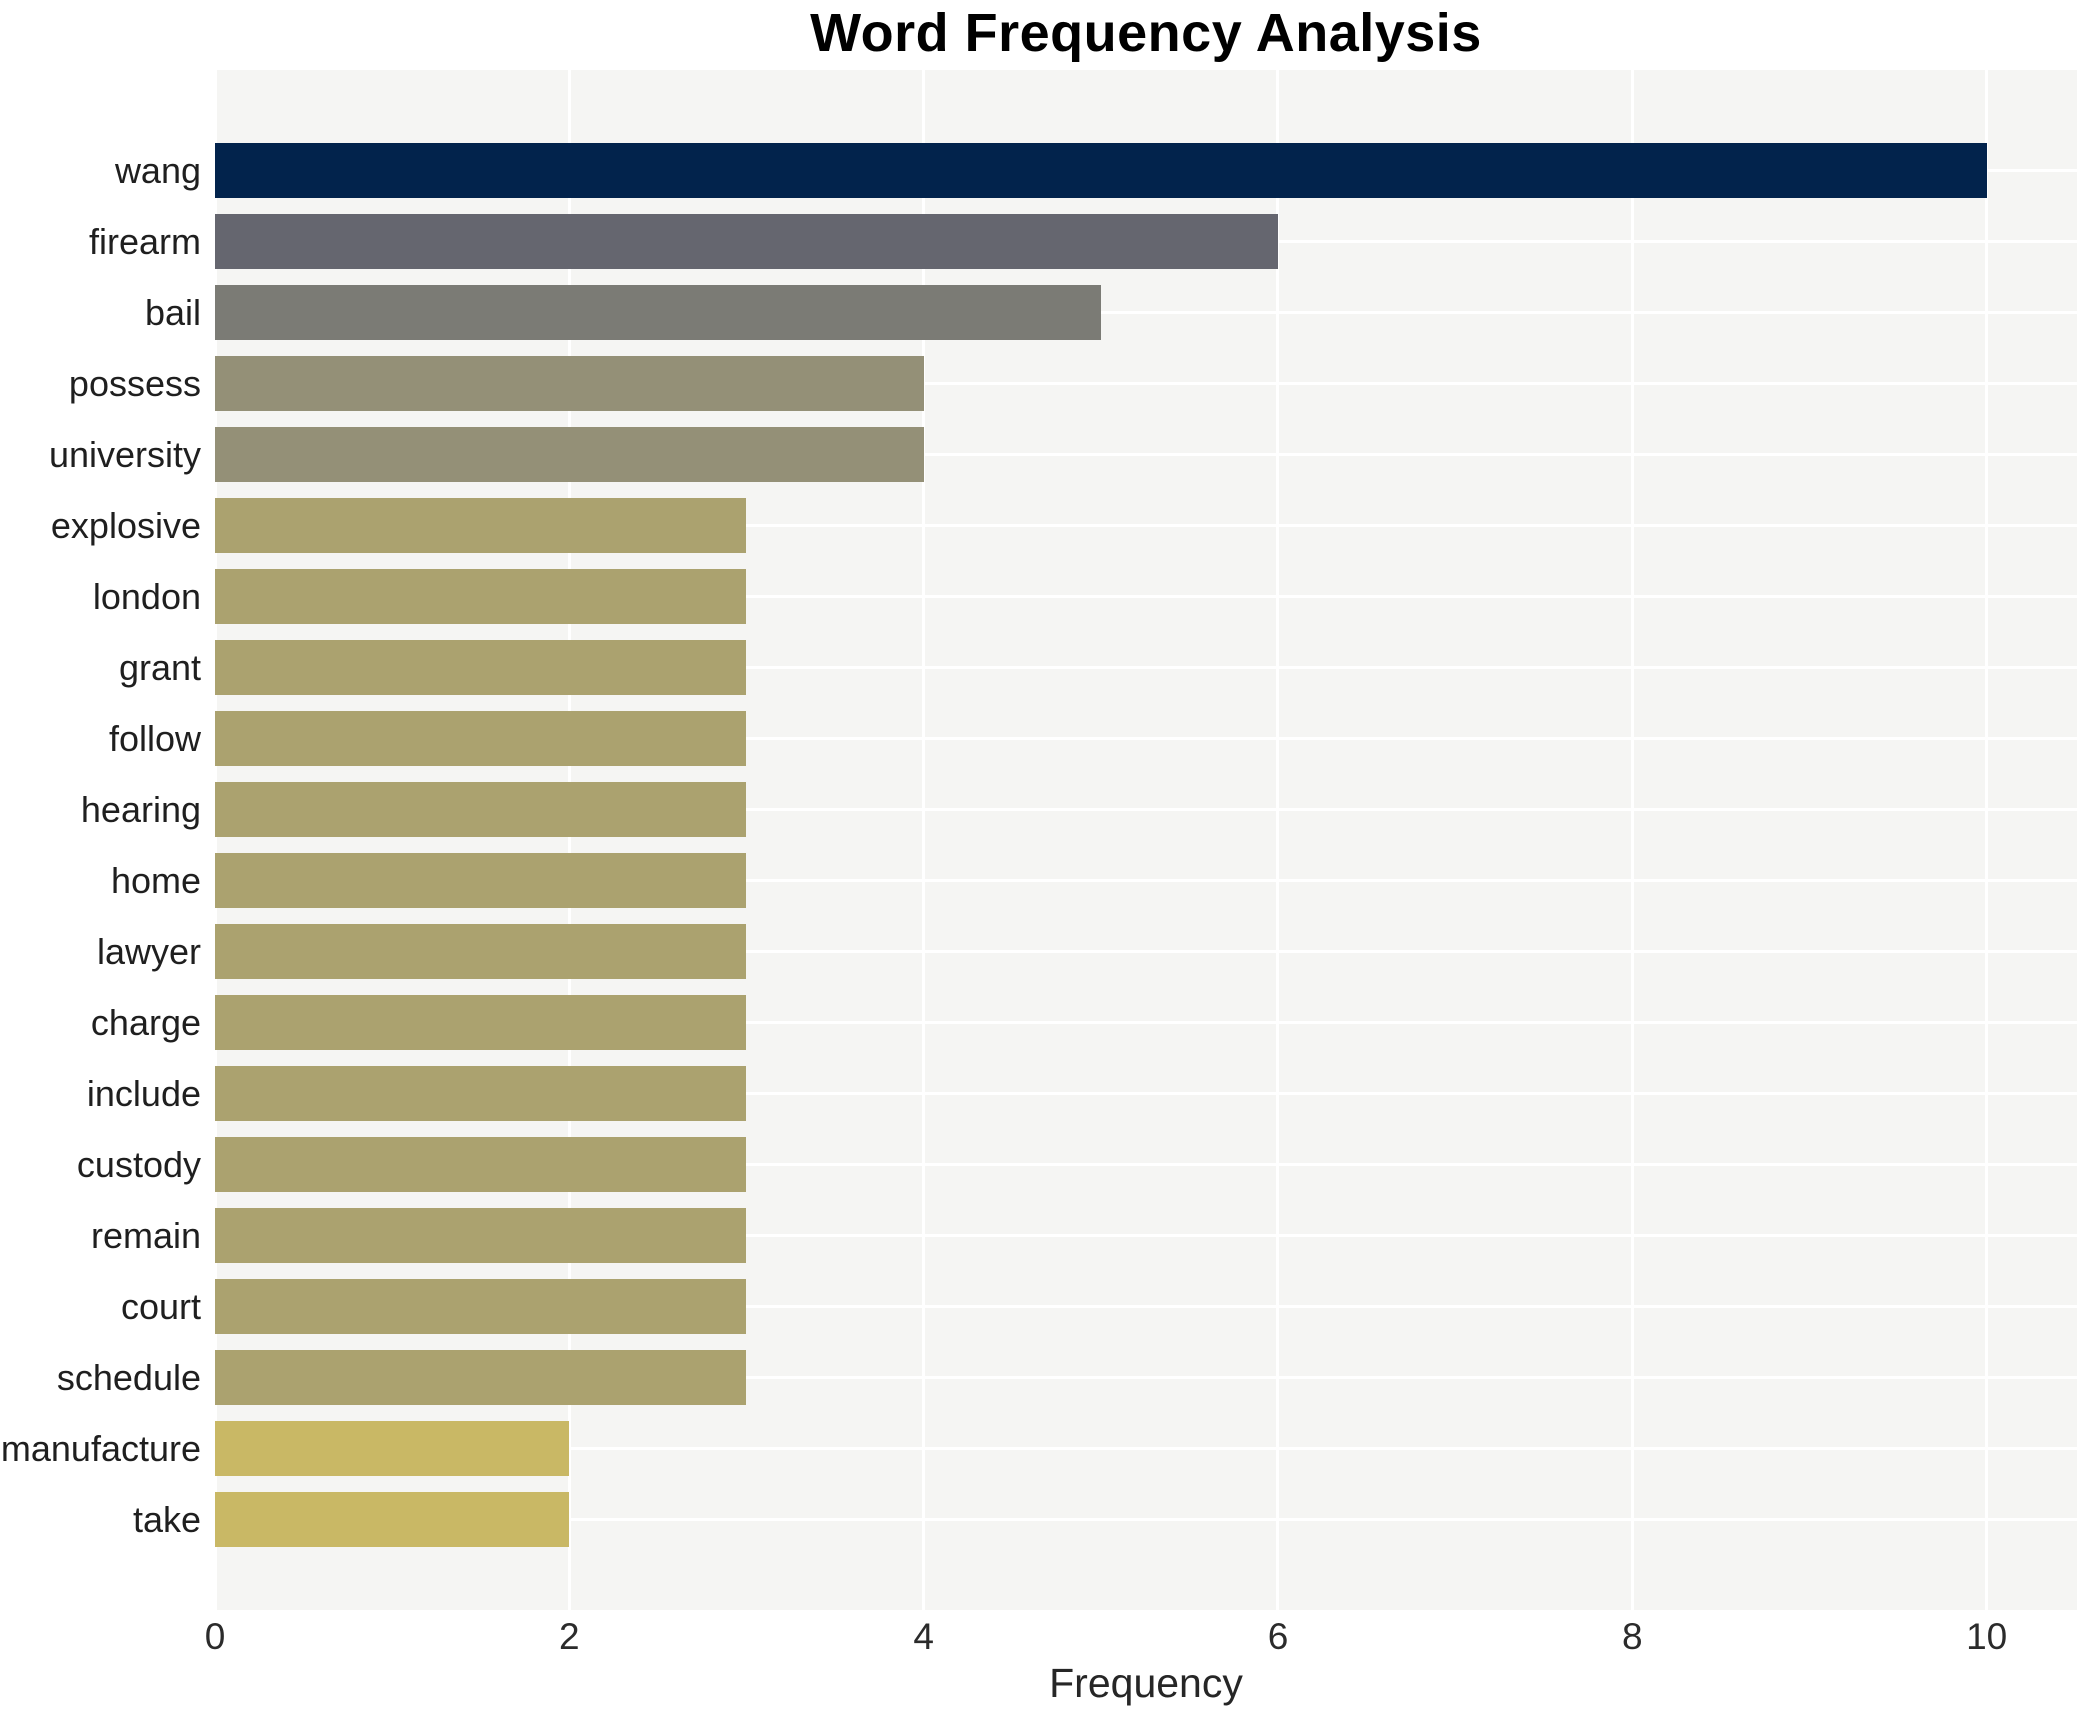 This screenshot has height=1710, width=2094. I want to click on bar-include, so click(481, 1093).